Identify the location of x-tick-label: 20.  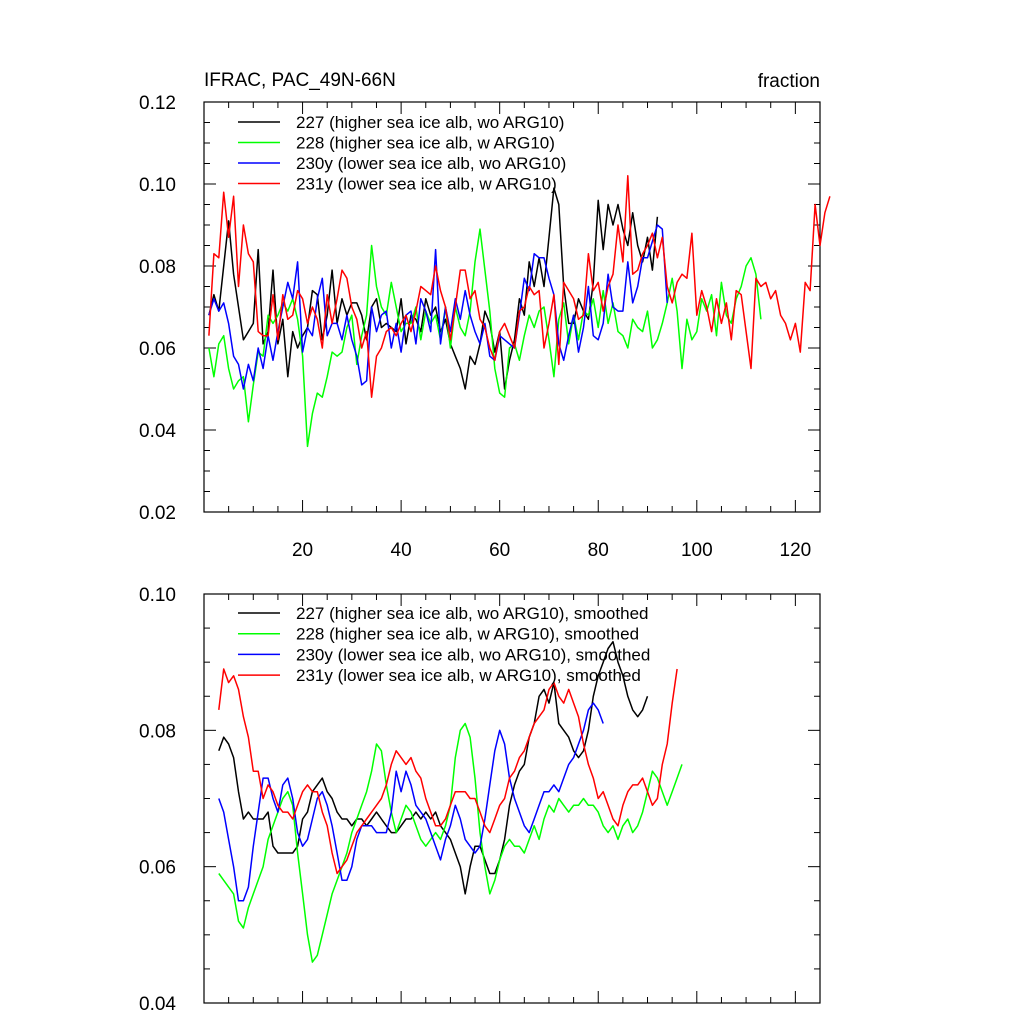
(302, 550).